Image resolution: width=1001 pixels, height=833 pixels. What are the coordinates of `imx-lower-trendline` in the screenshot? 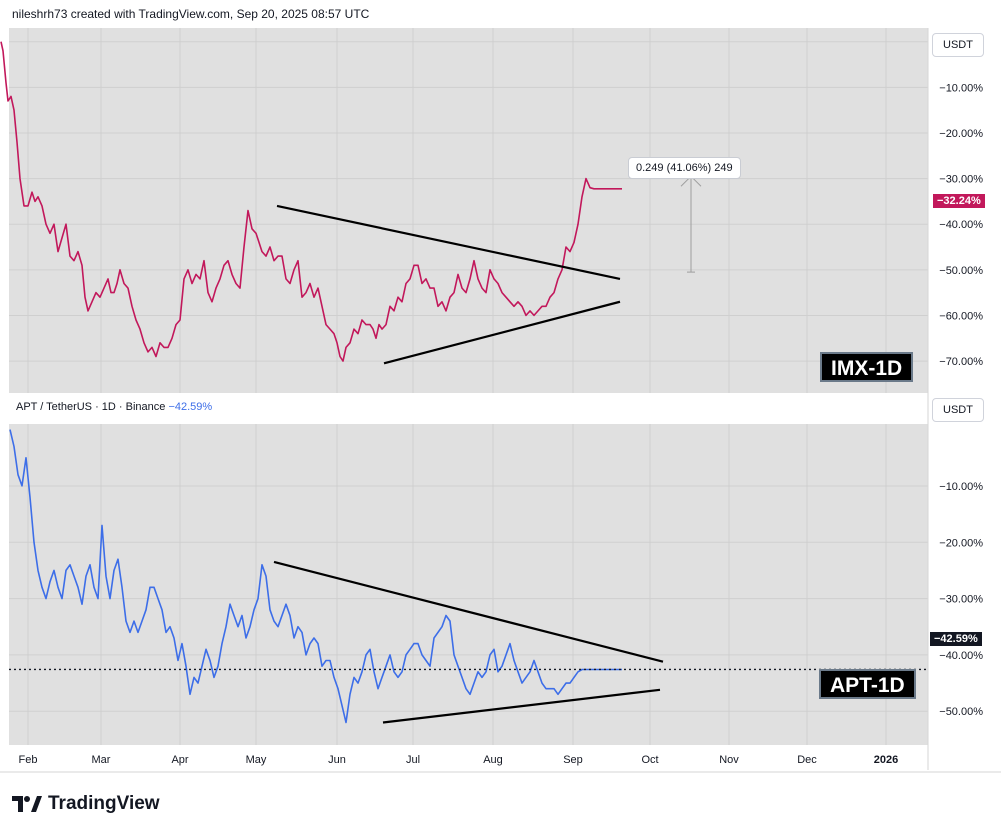 It's located at (502, 332).